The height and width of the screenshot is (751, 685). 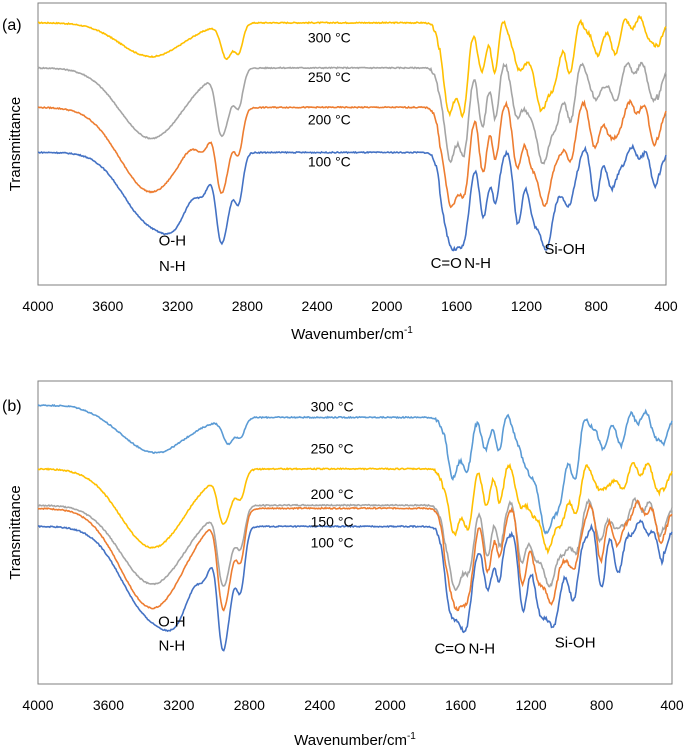 What do you see at coordinates (332, 521) in the screenshot?
I see `series-label: 150 °C` at bounding box center [332, 521].